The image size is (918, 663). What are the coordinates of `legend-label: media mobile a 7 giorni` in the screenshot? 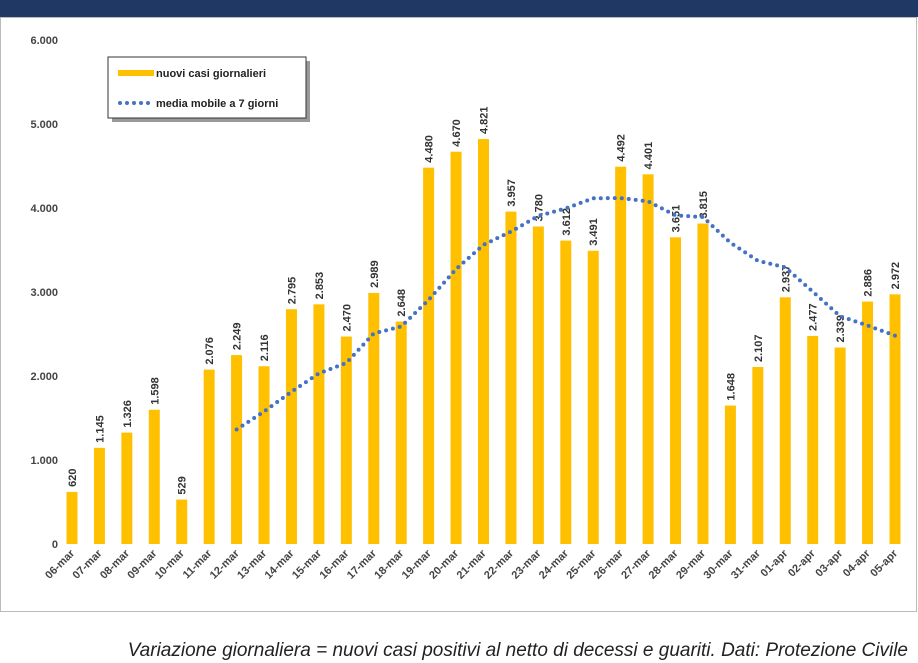 It's located at (217, 104).